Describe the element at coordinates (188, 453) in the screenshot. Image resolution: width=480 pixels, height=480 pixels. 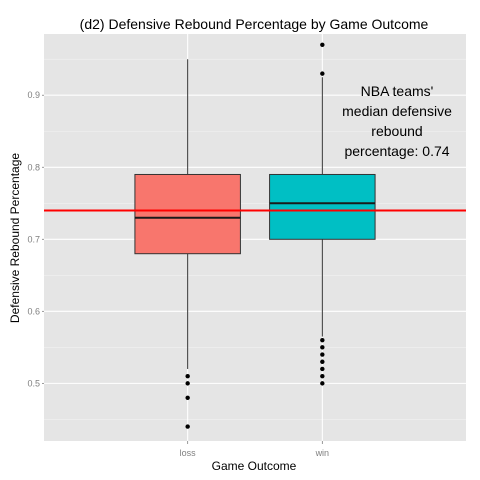
I see `x-tick-label: loss` at that location.